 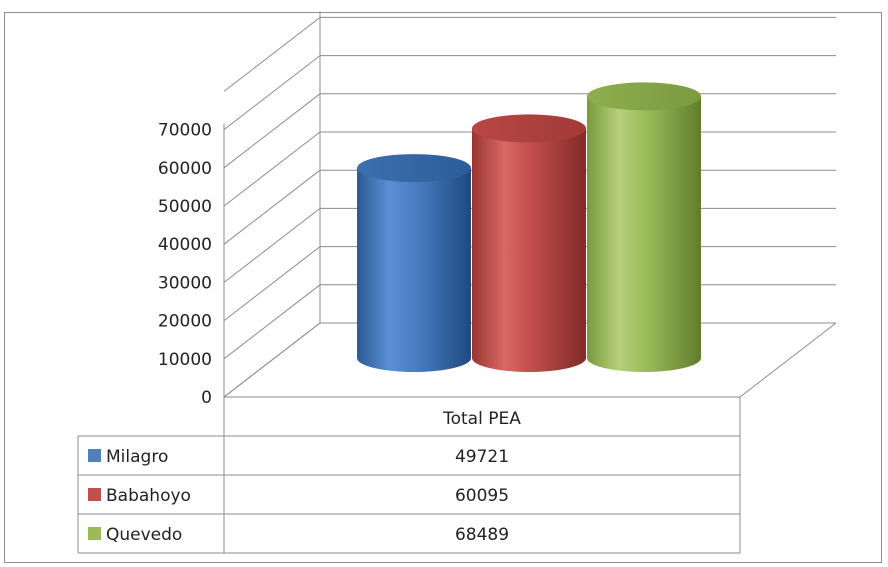 I want to click on y-tick-label: 60000, so click(x=185, y=169).